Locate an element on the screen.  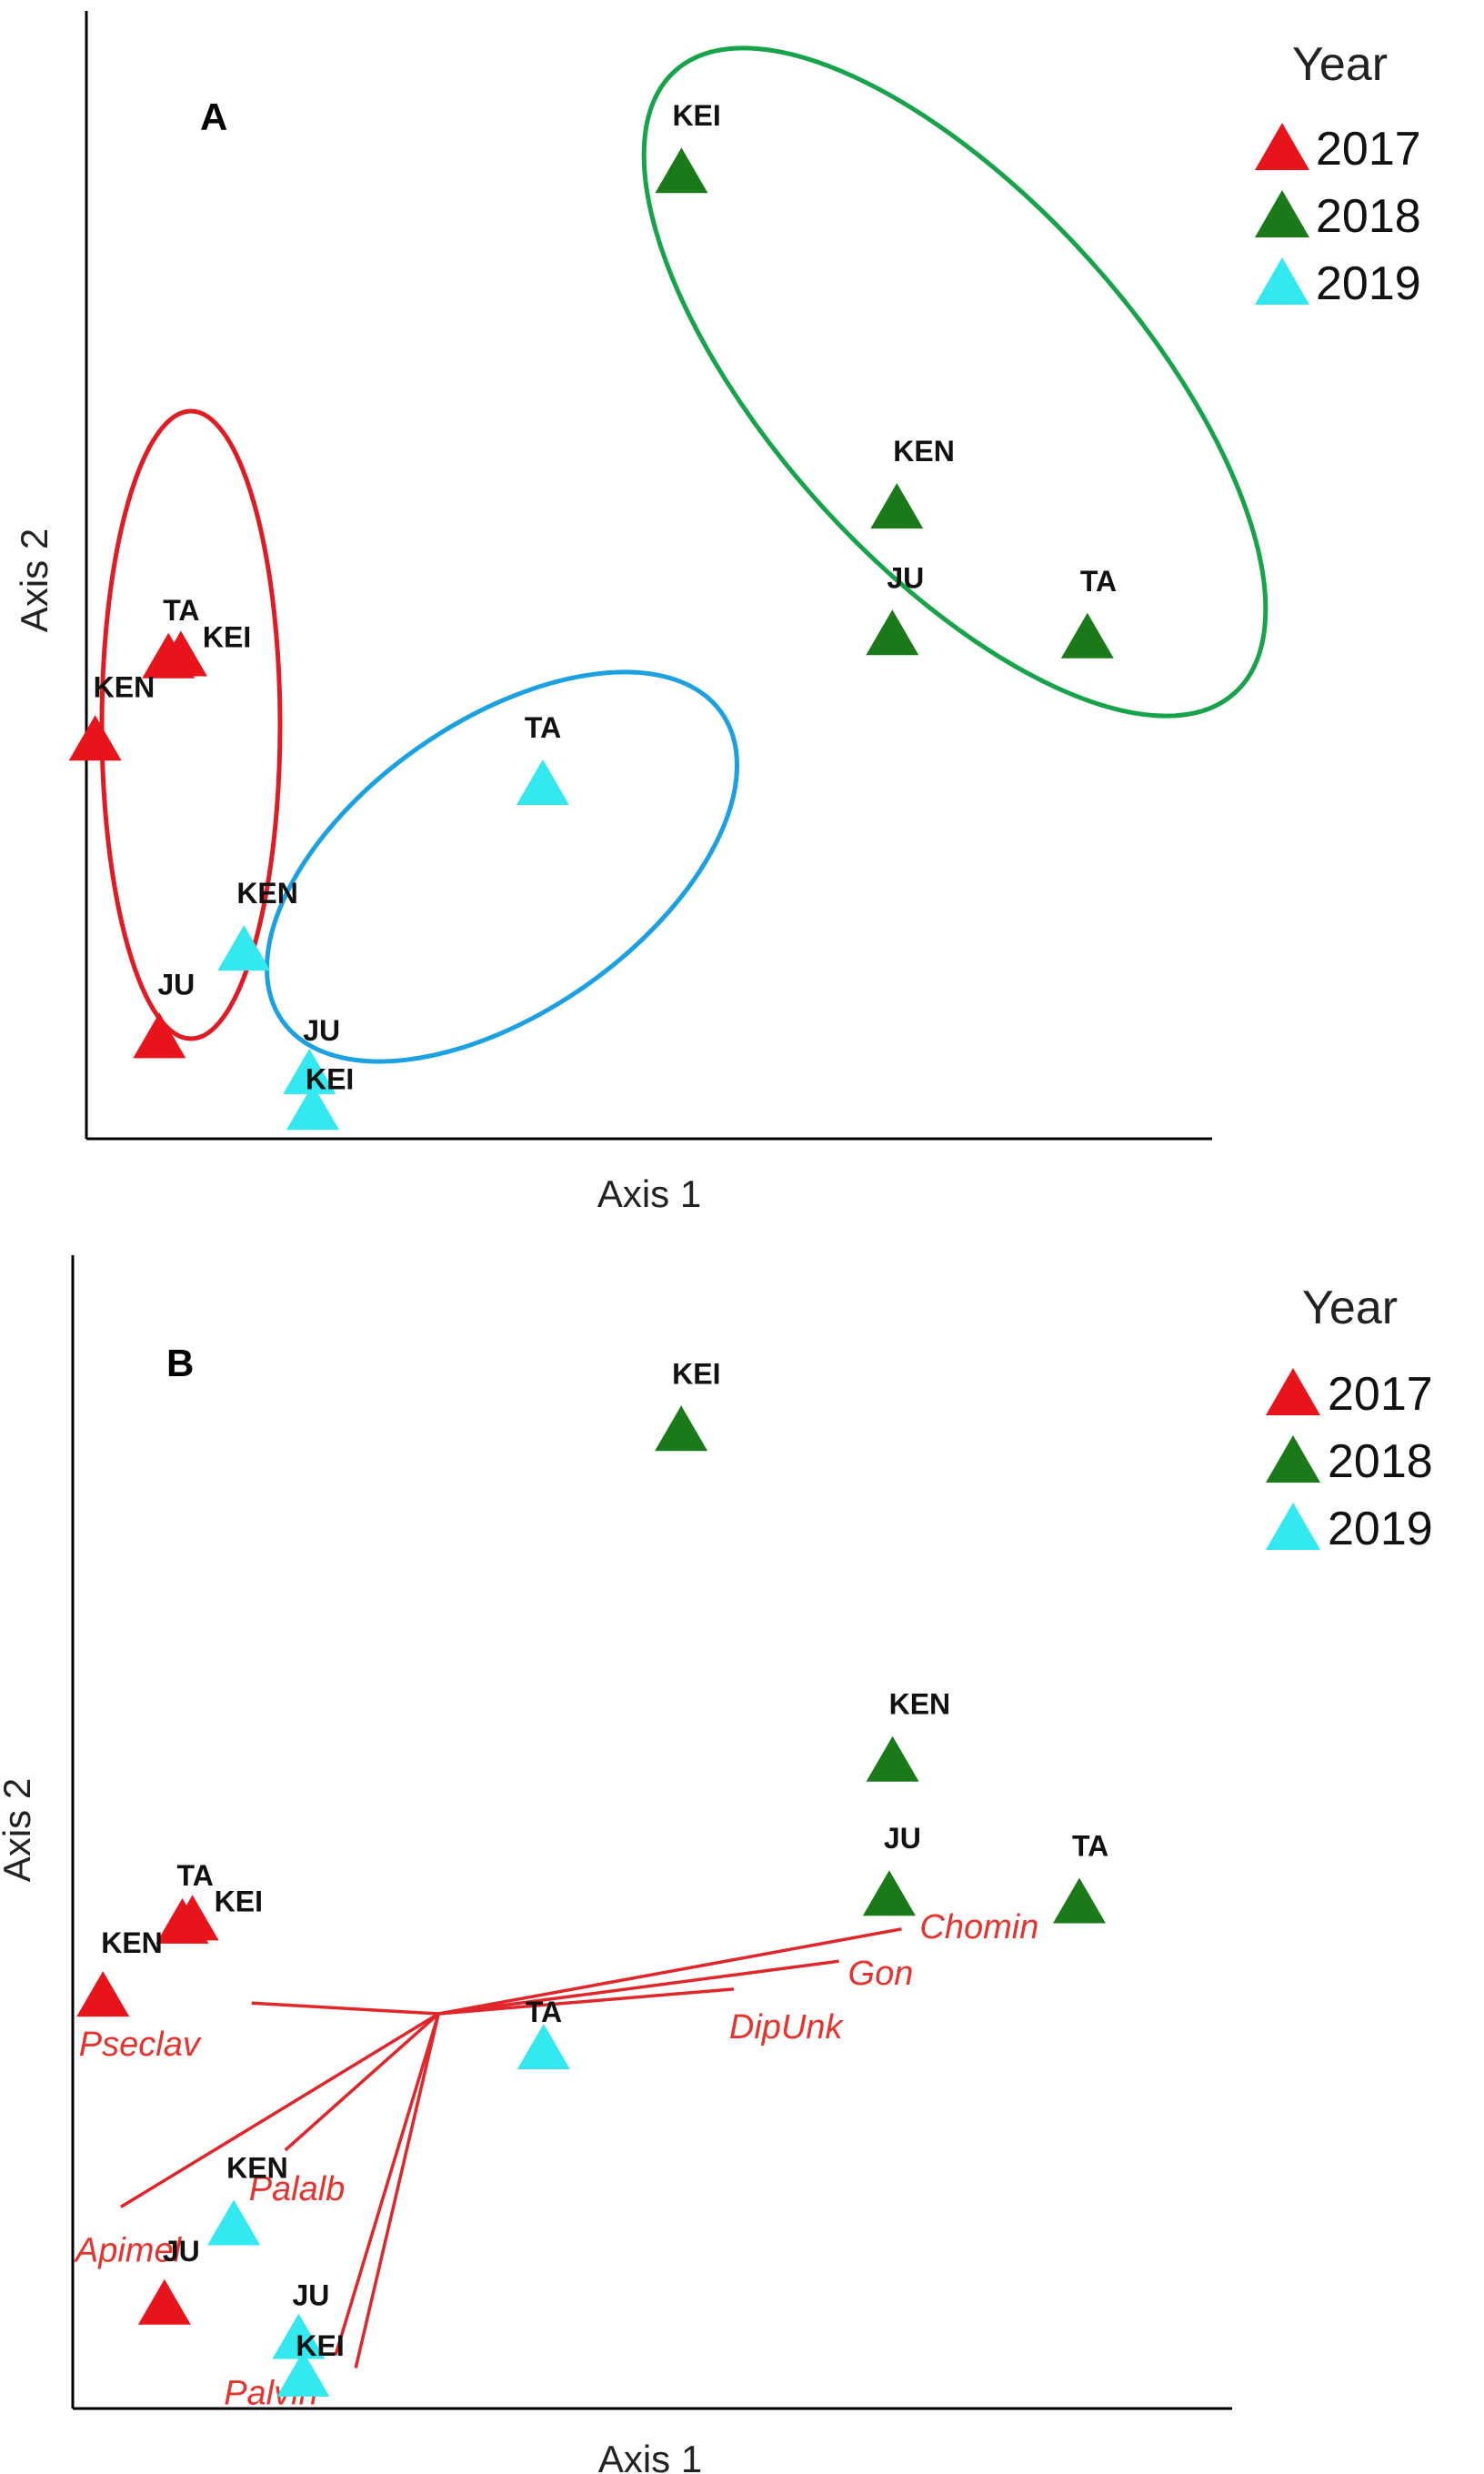
panel-b-letter: B is located at coordinates (180, 1363).